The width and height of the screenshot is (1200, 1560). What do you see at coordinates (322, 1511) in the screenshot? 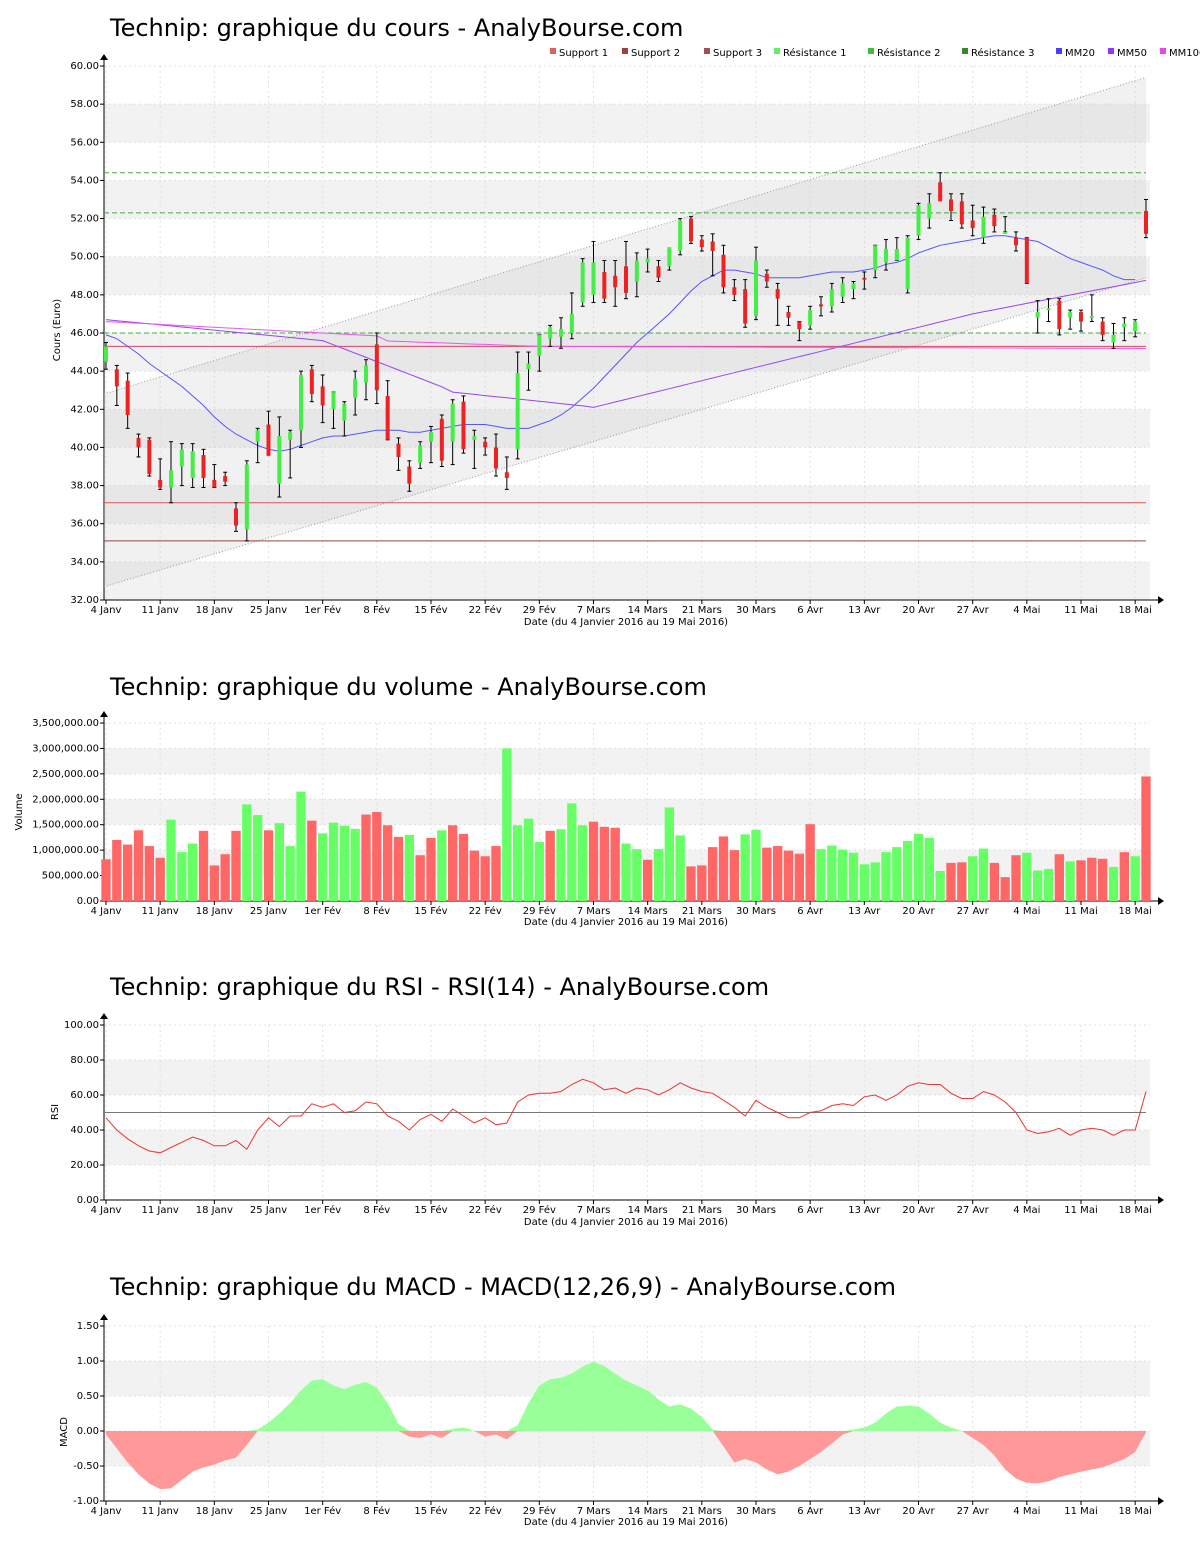
I see `x-tick-label: 1er Fév` at bounding box center [322, 1511].